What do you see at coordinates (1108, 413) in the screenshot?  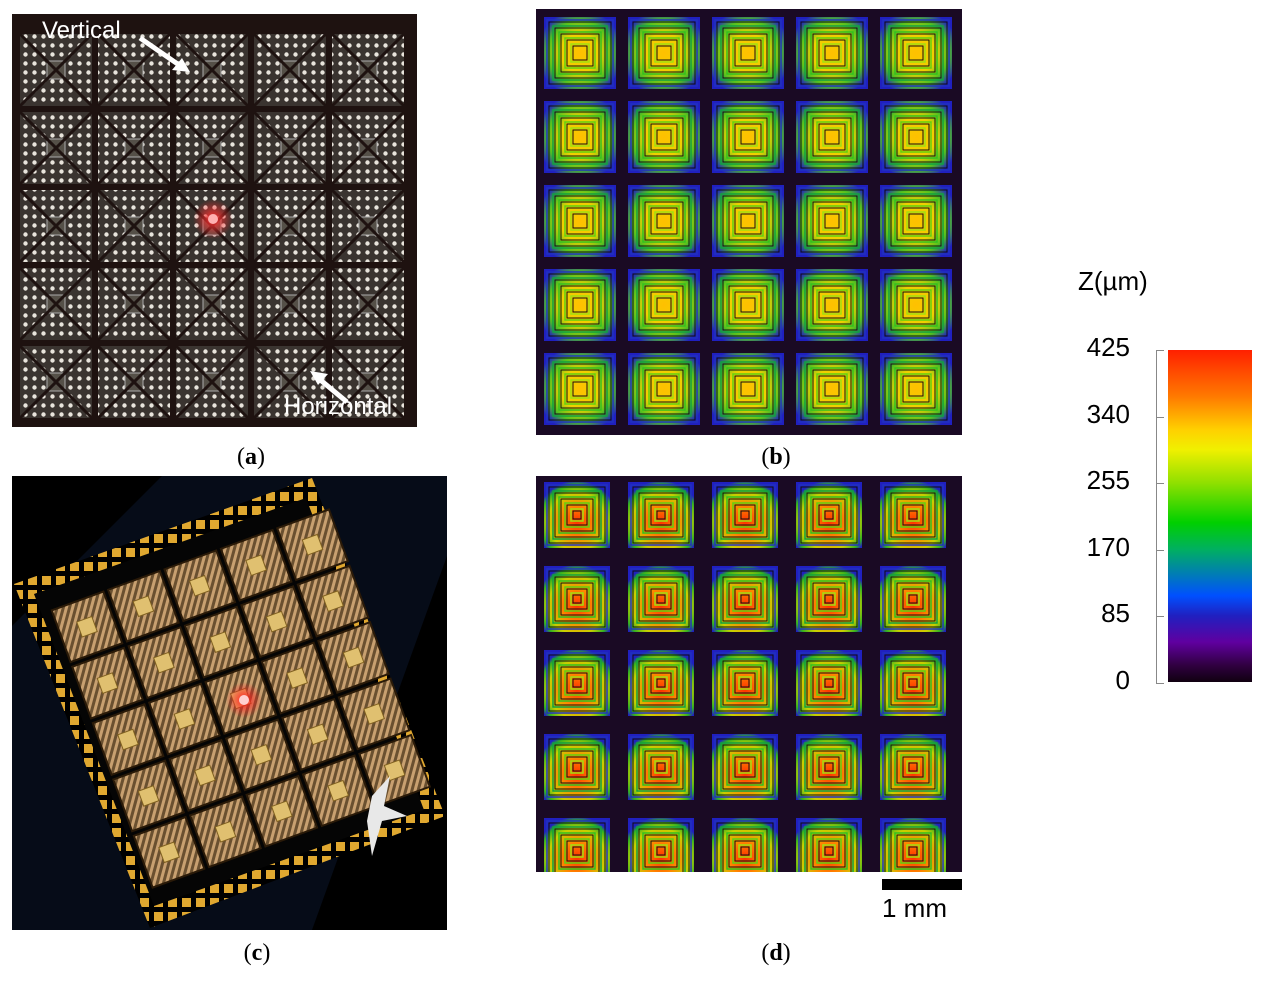 I see `colorbar-tick-label: 340` at bounding box center [1108, 413].